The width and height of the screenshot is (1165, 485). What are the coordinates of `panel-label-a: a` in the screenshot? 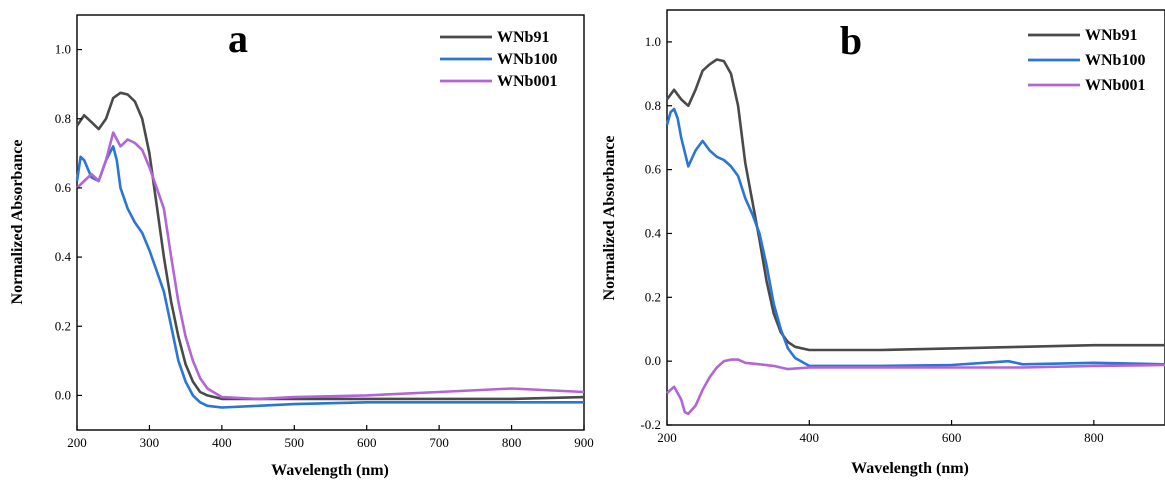 It's located at (238, 38).